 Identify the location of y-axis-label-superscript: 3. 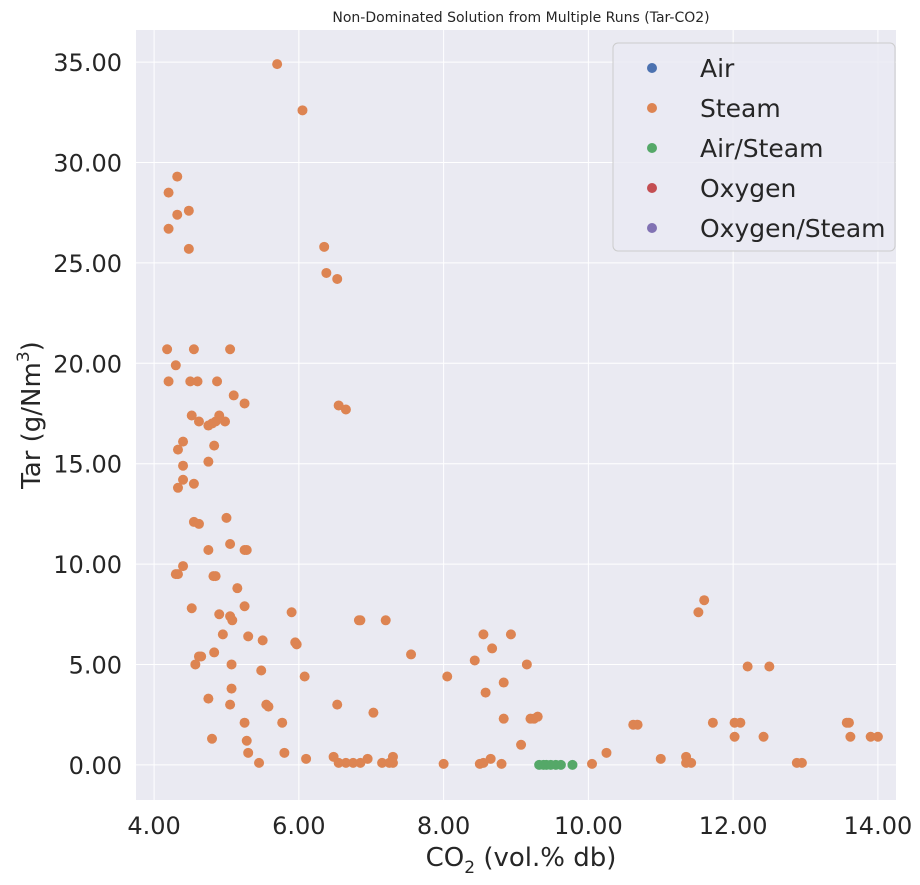
(24, 356).